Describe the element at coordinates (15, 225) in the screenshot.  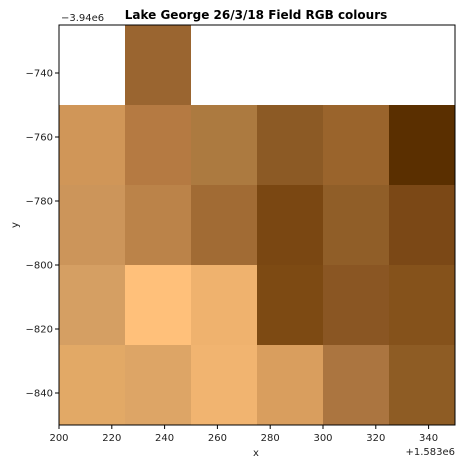
I see `y-axis-label: y` at that location.